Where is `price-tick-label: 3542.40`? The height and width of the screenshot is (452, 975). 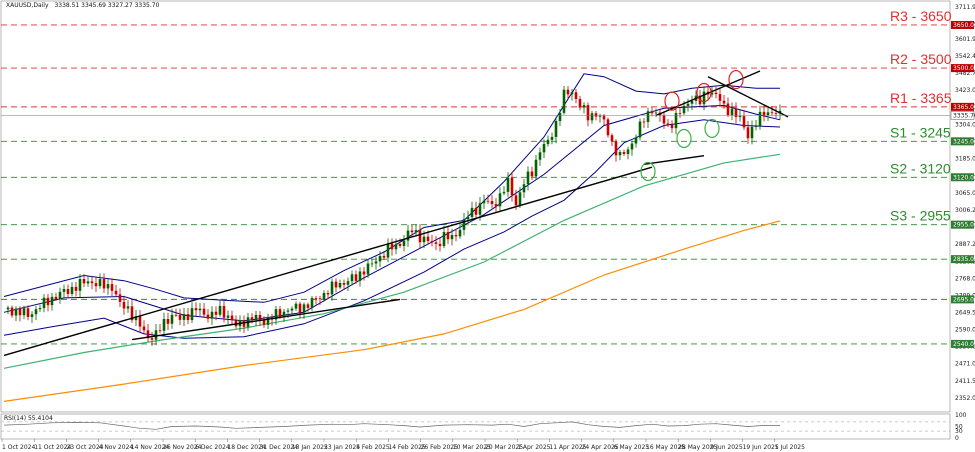 price-tick-label: 3542.40 is located at coordinates (965, 56).